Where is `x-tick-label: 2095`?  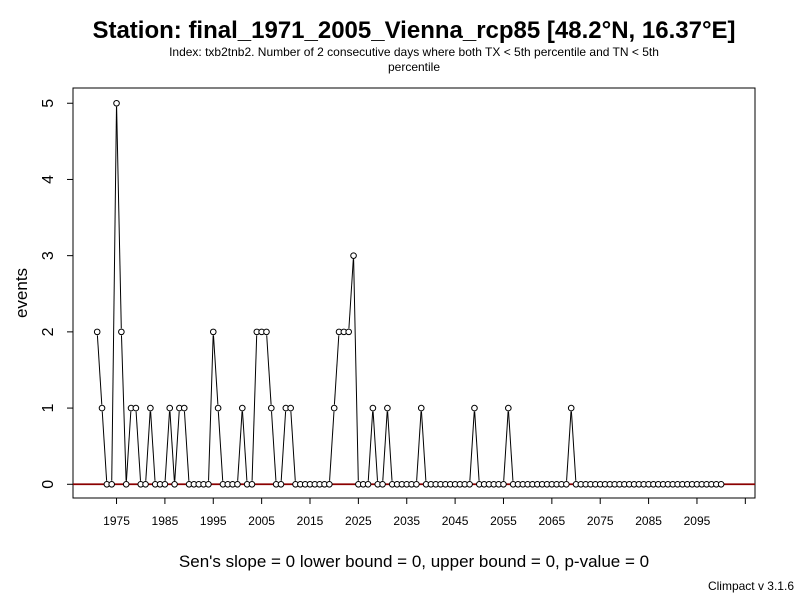 x-tick-label: 2095 is located at coordinates (697, 521).